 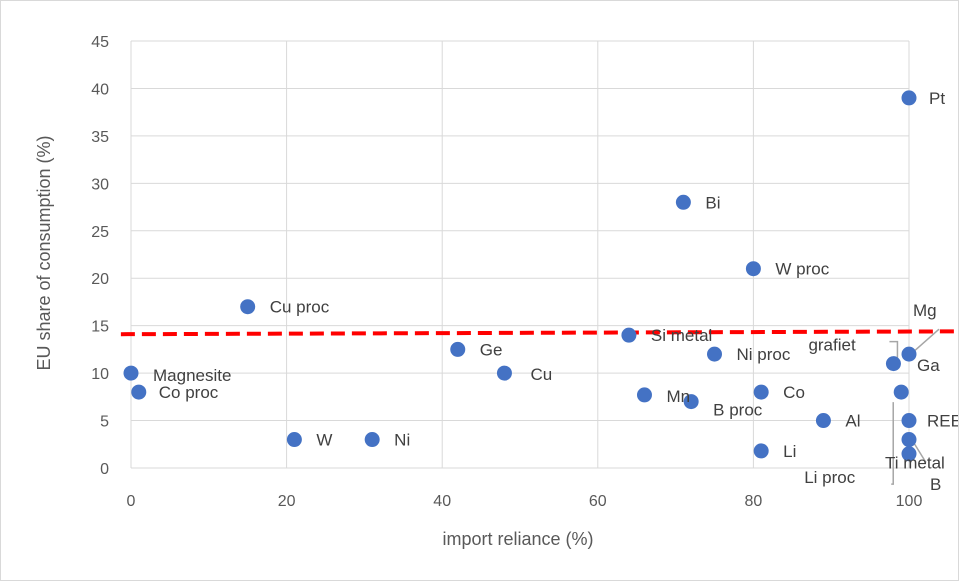 I want to click on point-ge, so click(x=458, y=349).